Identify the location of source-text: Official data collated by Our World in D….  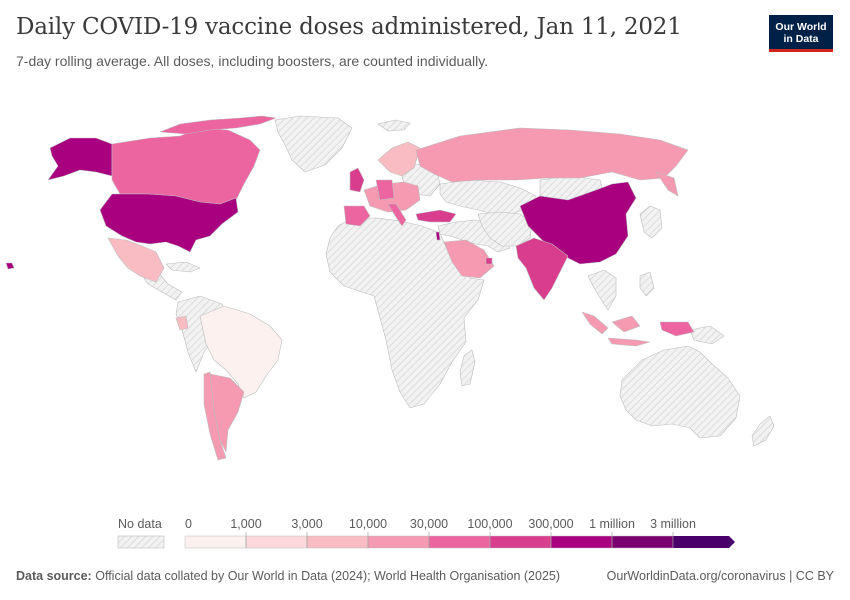
(328, 576).